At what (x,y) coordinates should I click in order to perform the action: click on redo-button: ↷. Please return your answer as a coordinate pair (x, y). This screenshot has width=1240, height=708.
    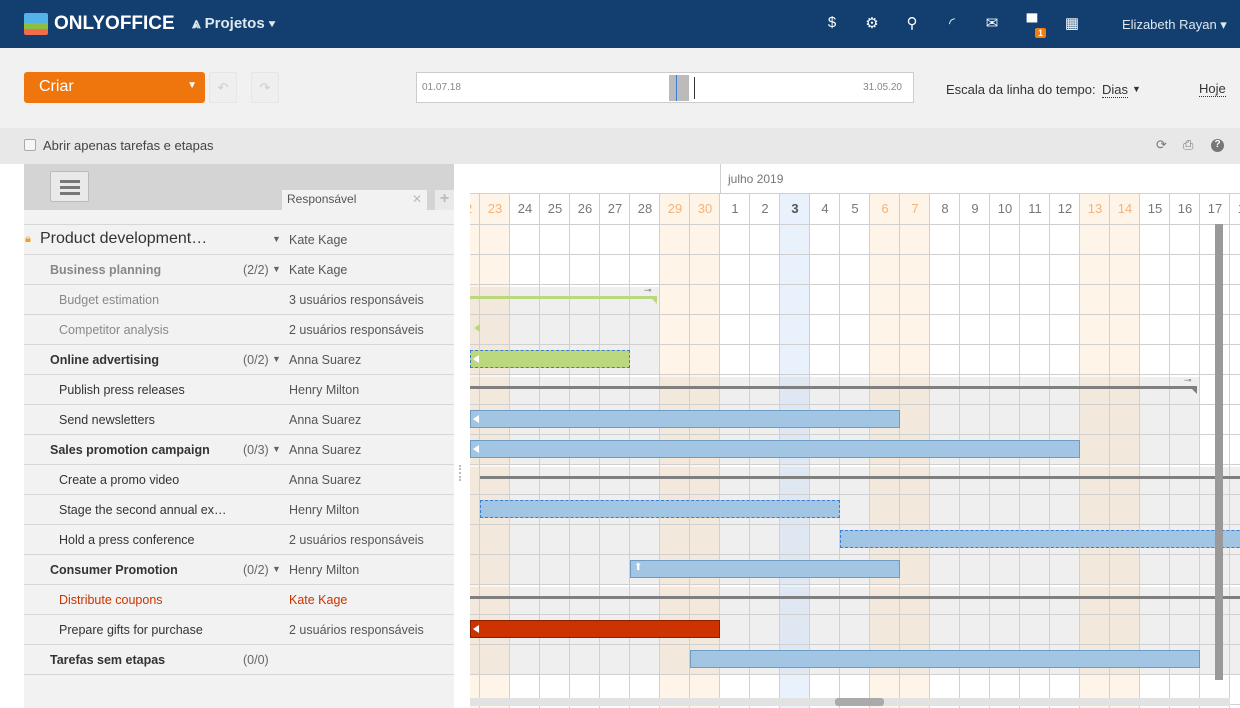
    Looking at the image, I should click on (265, 87).